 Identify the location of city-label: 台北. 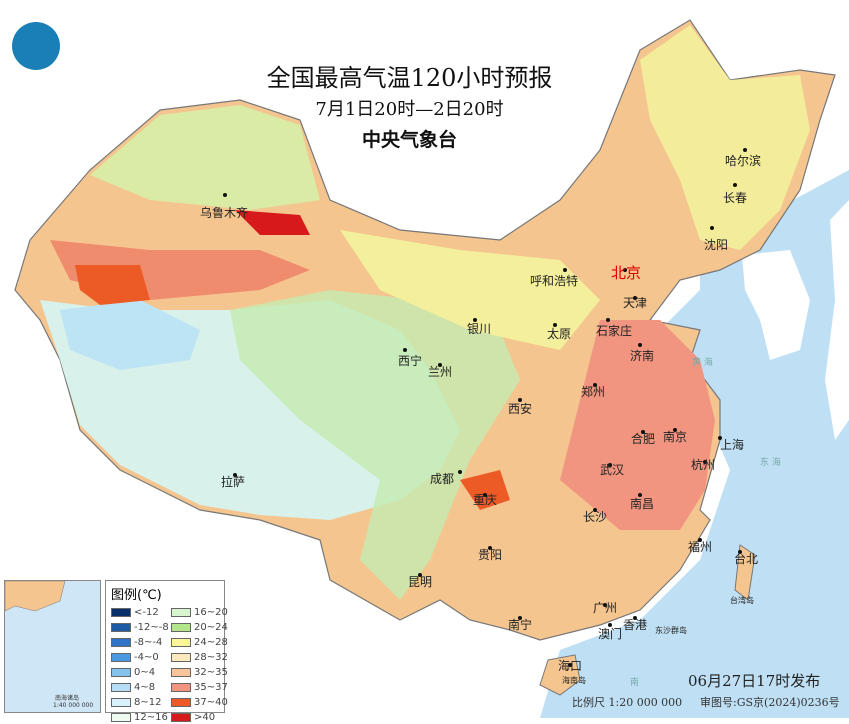
(746, 559).